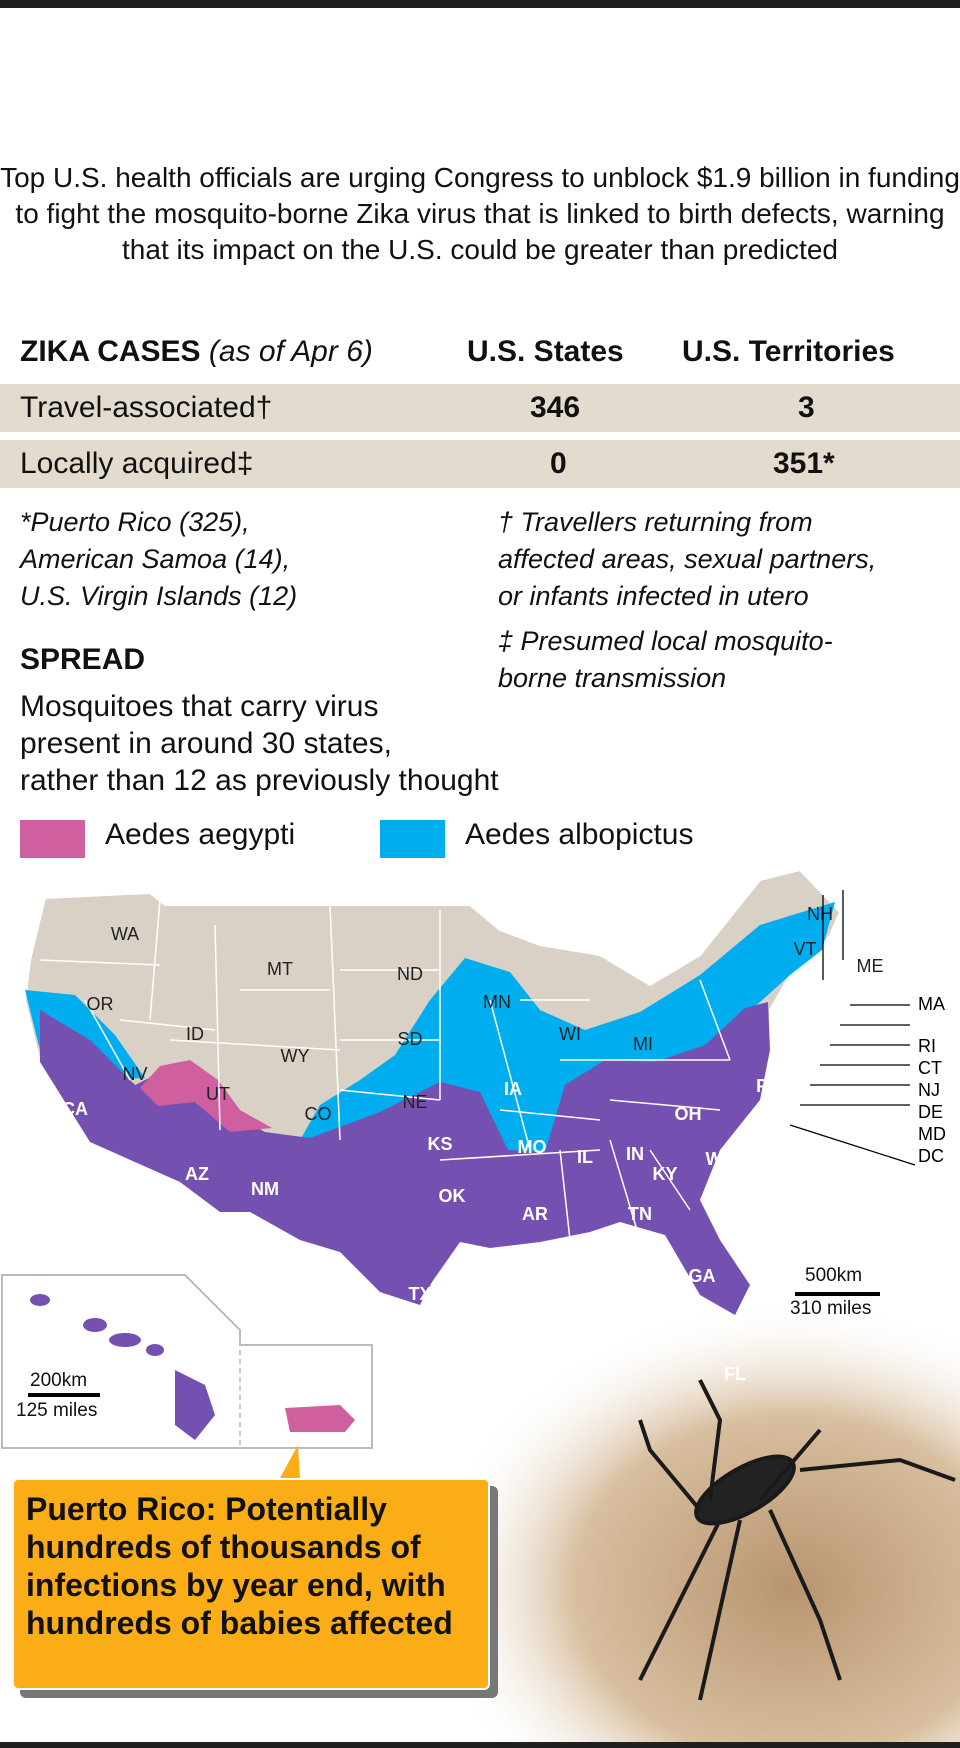  What do you see at coordinates (579, 834) in the screenshot?
I see `legend-label-albopictus: Aedes albopictus` at bounding box center [579, 834].